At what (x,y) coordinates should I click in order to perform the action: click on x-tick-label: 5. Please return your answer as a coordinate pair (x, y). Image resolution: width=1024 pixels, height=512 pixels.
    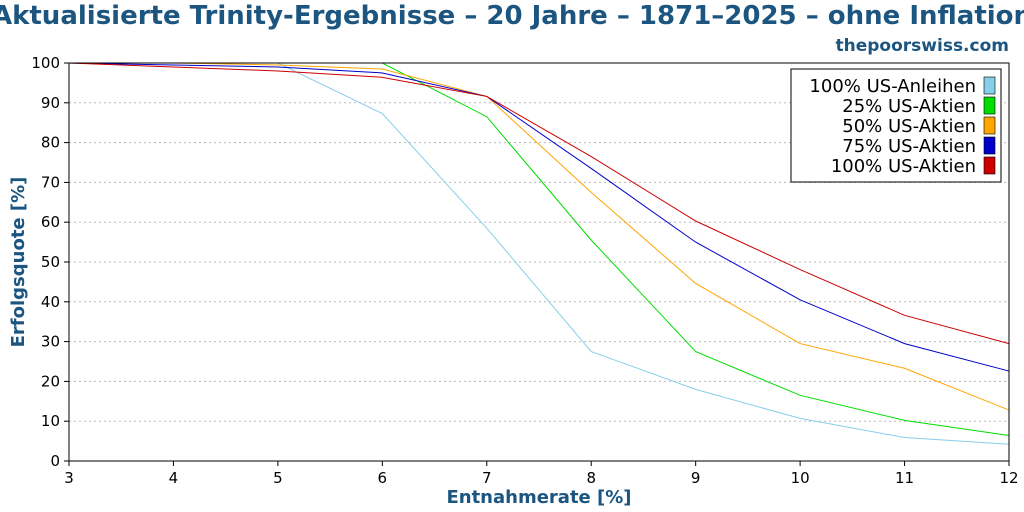
    Looking at the image, I should click on (278, 478).